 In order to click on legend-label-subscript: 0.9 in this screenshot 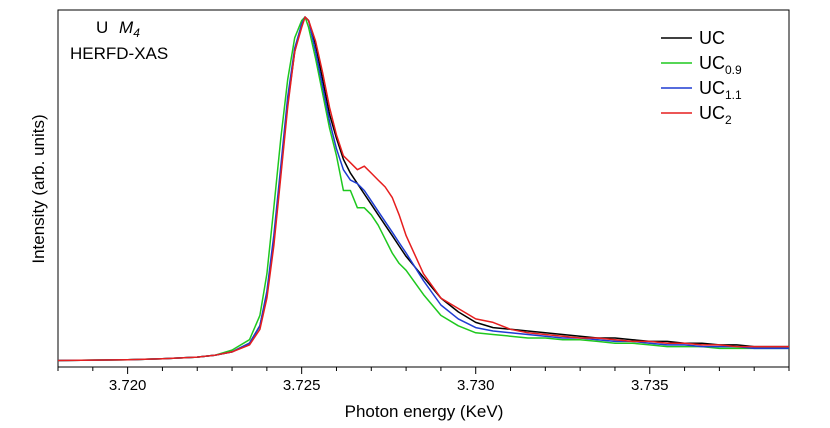, I will do `click(733, 70)`.